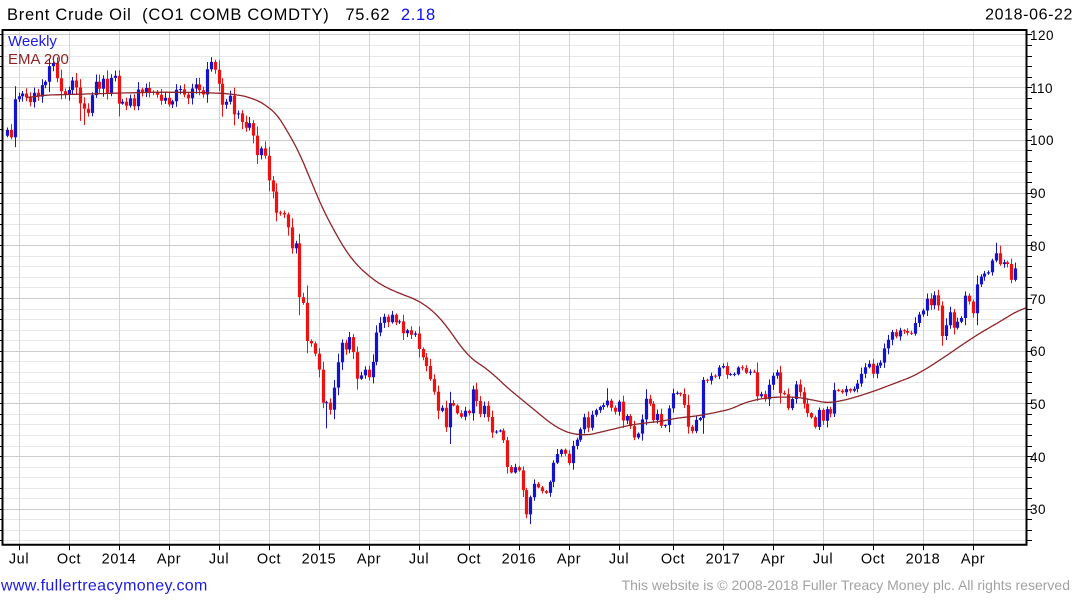 The width and height of the screenshot is (1075, 605). What do you see at coordinates (723, 560) in the screenshot?
I see `svg-text: 2017` at bounding box center [723, 560].